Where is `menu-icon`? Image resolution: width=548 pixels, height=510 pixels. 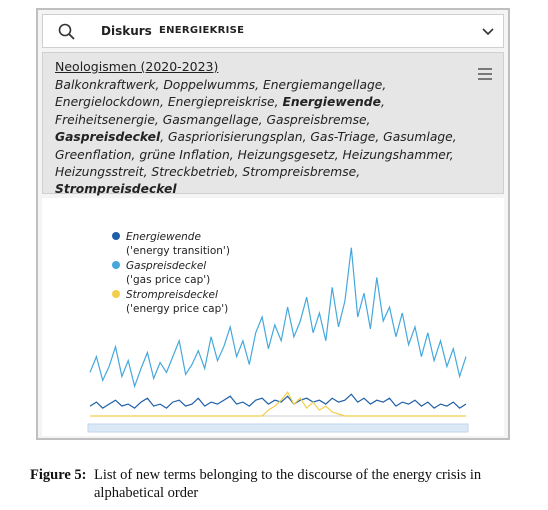 menu-icon is located at coordinates (485, 74).